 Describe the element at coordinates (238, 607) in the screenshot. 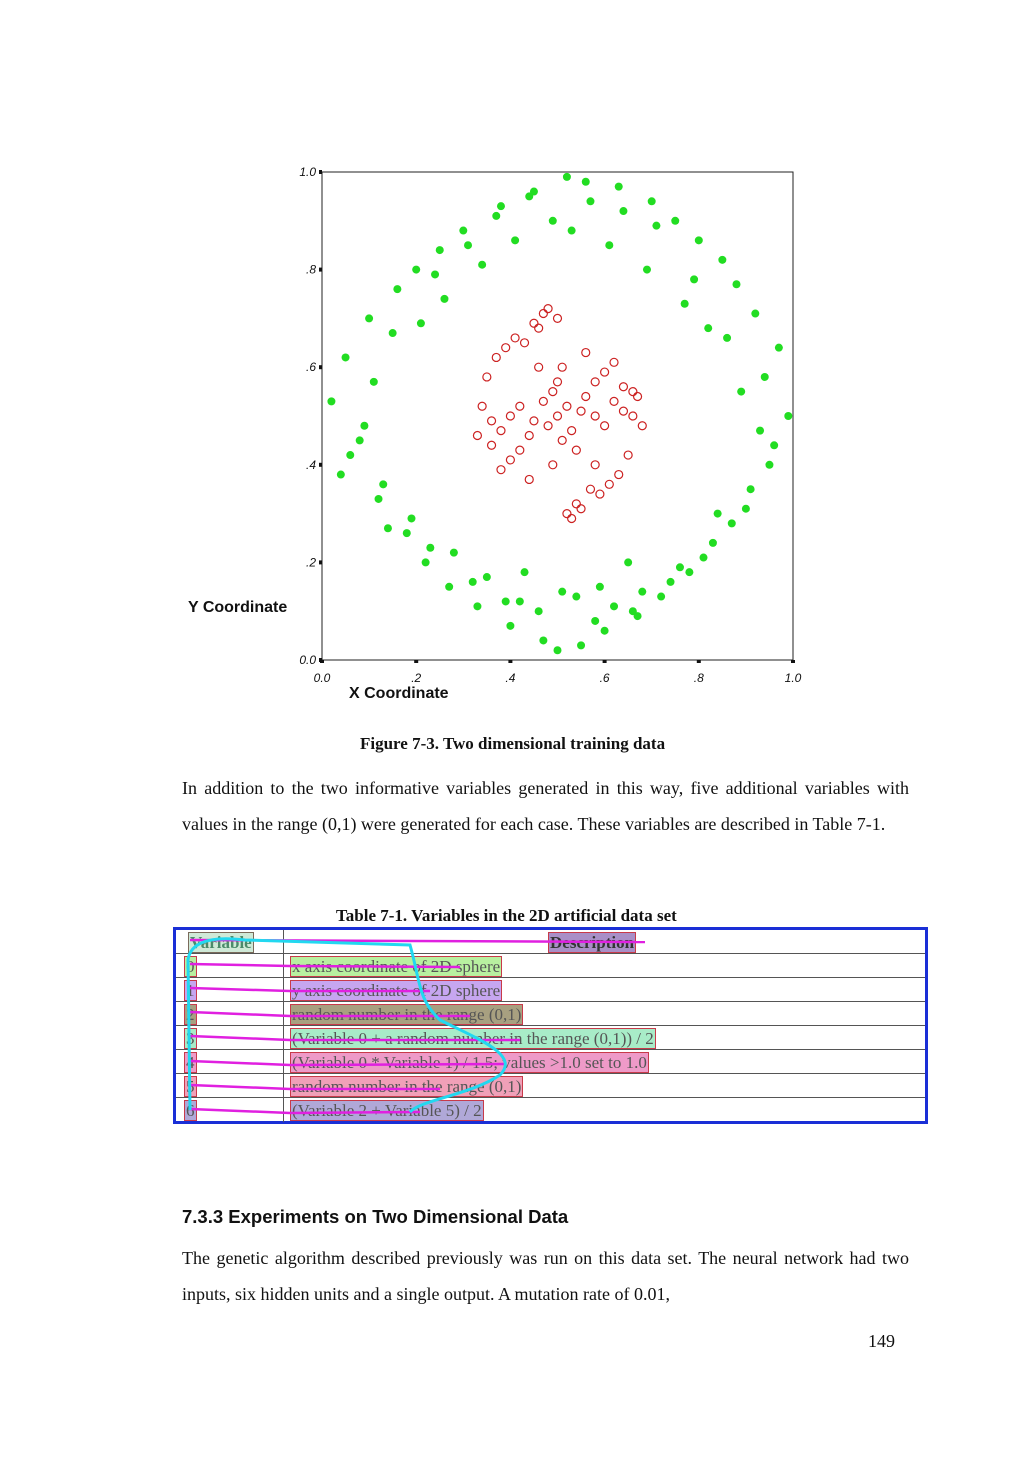

I see `y-axis-title: Y Coordinate` at that location.